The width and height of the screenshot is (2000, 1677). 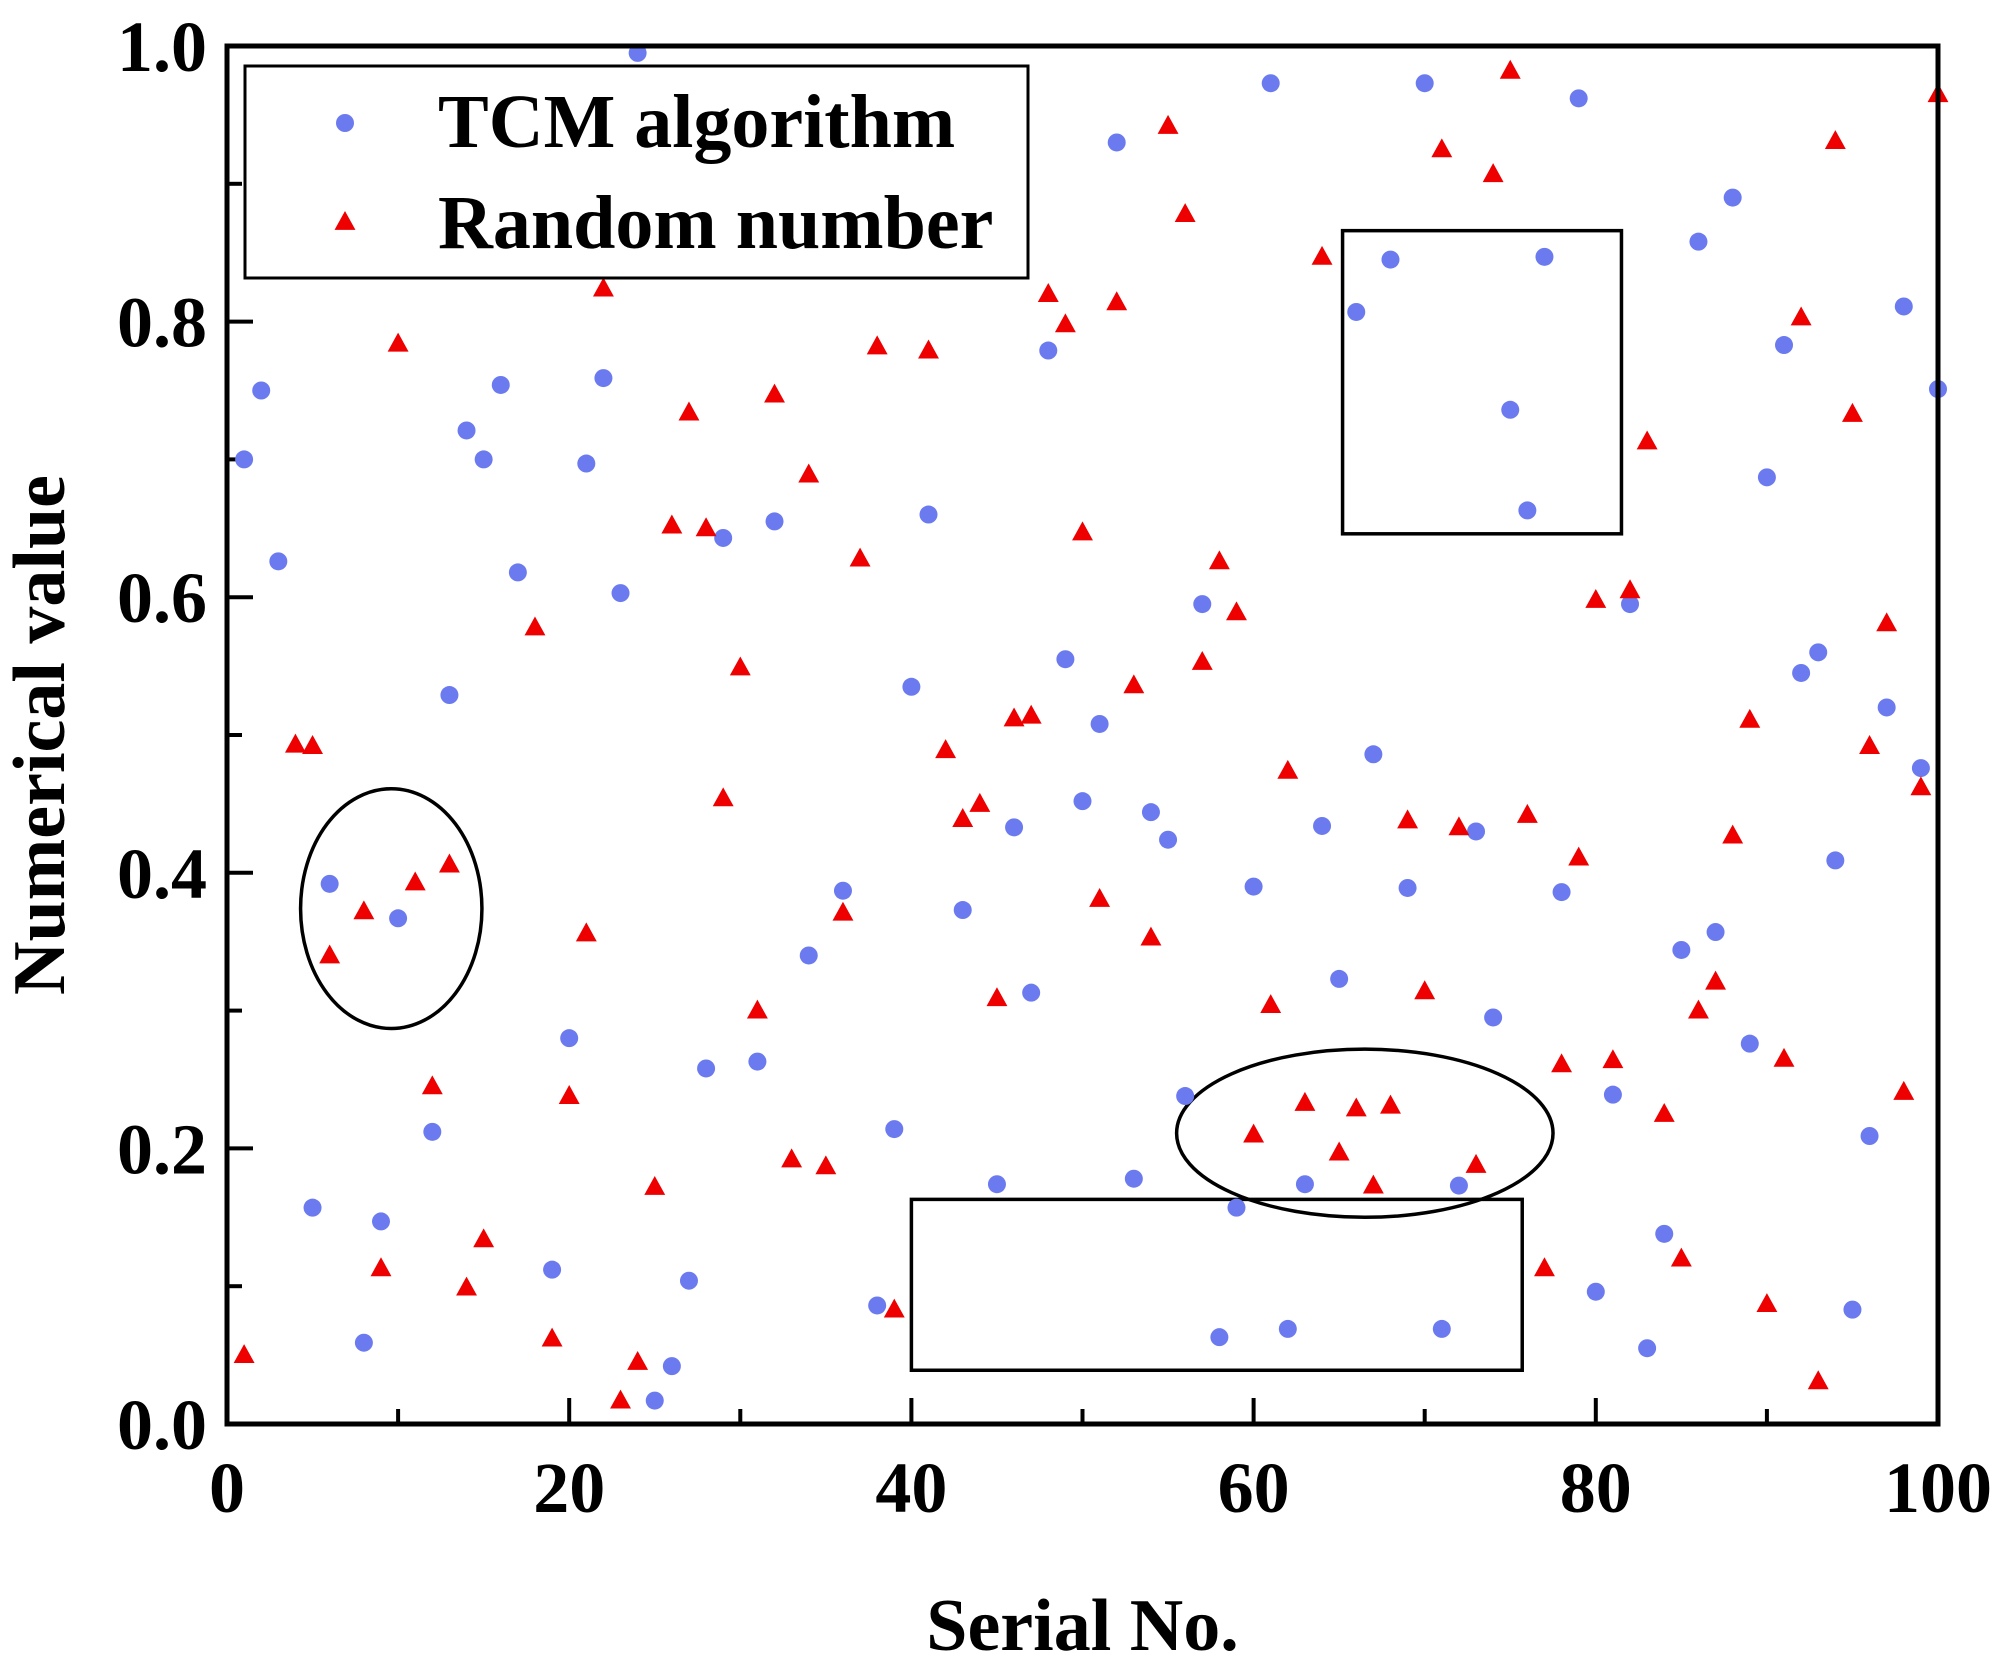 What do you see at coordinates (227, 1488) in the screenshot?
I see `x-tick-label: 0` at bounding box center [227, 1488].